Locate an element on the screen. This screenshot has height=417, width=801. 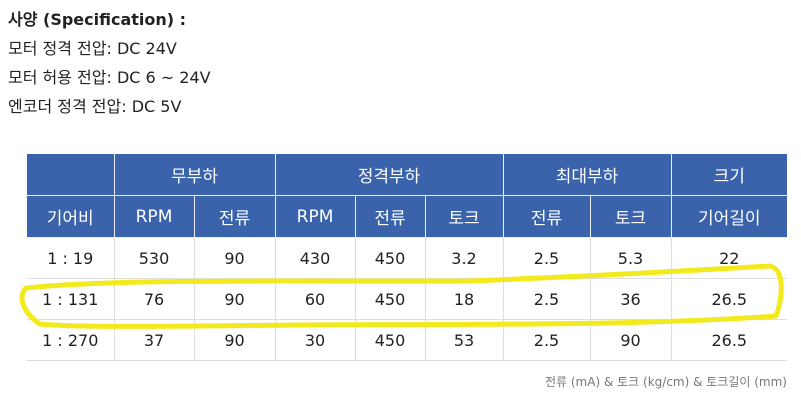
table-cell: 76 is located at coordinates (153, 299).